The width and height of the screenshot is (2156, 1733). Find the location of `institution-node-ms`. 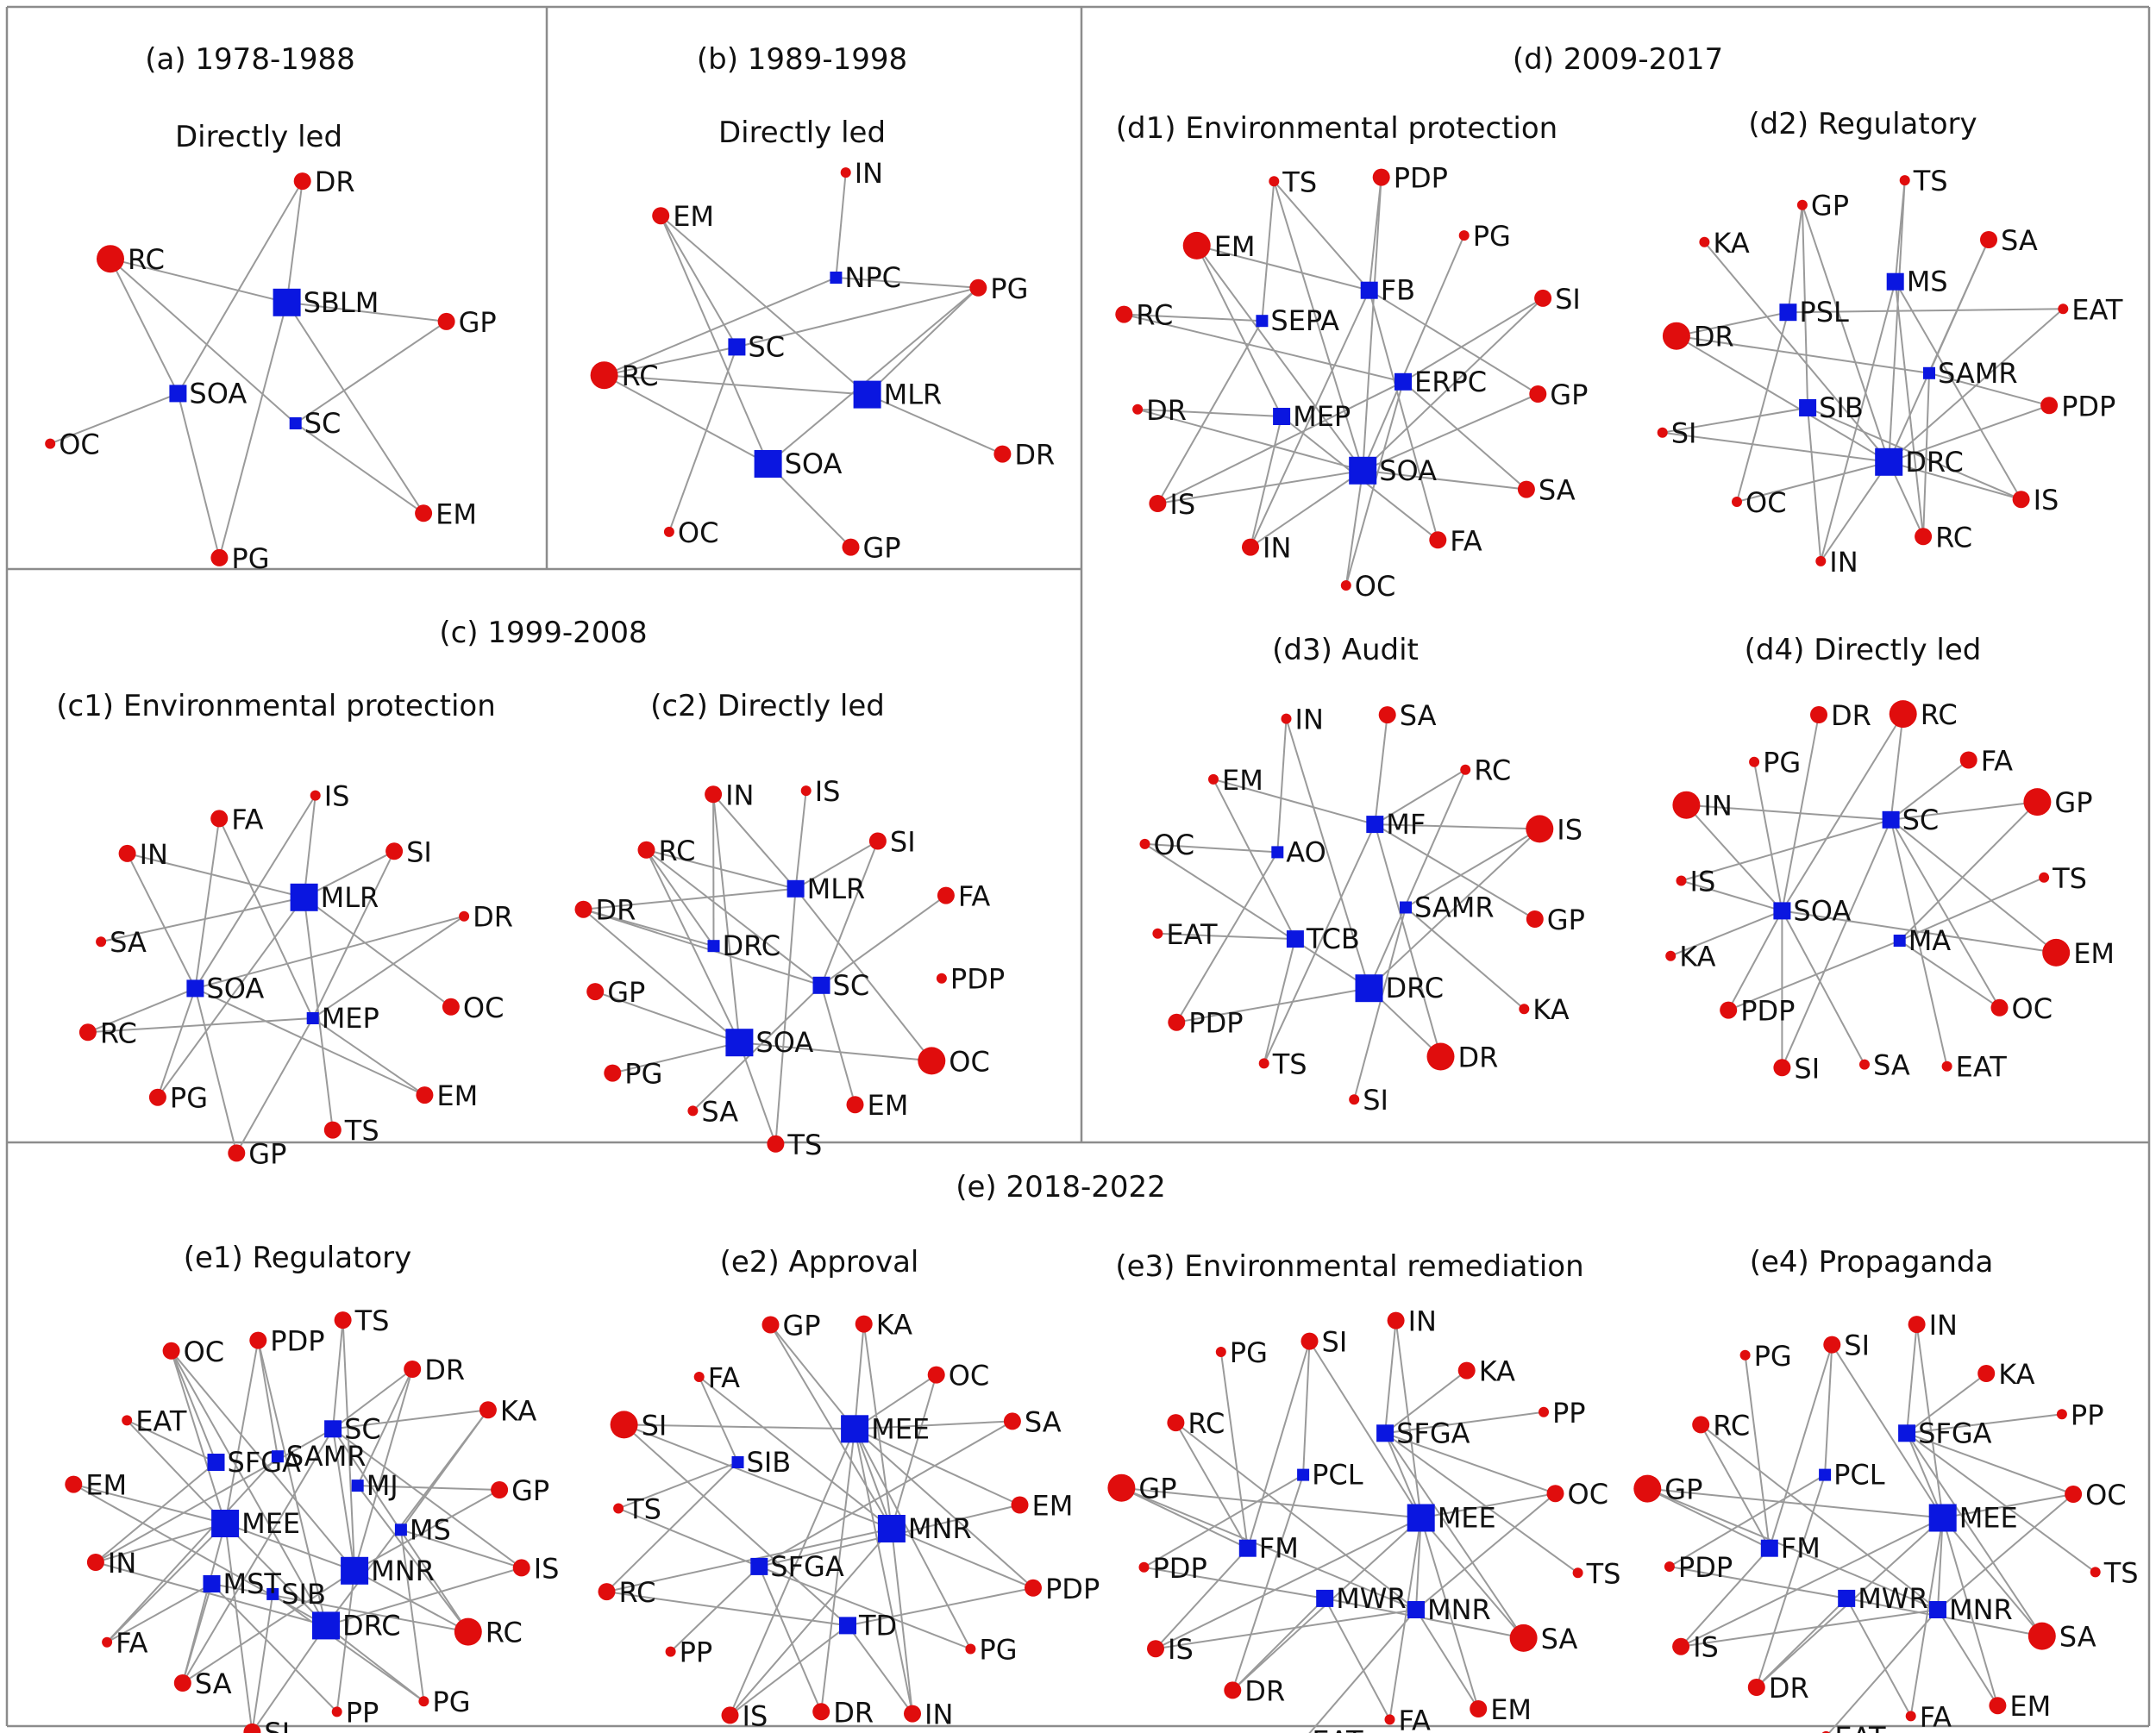

institution-node-ms is located at coordinates (400, 1530).